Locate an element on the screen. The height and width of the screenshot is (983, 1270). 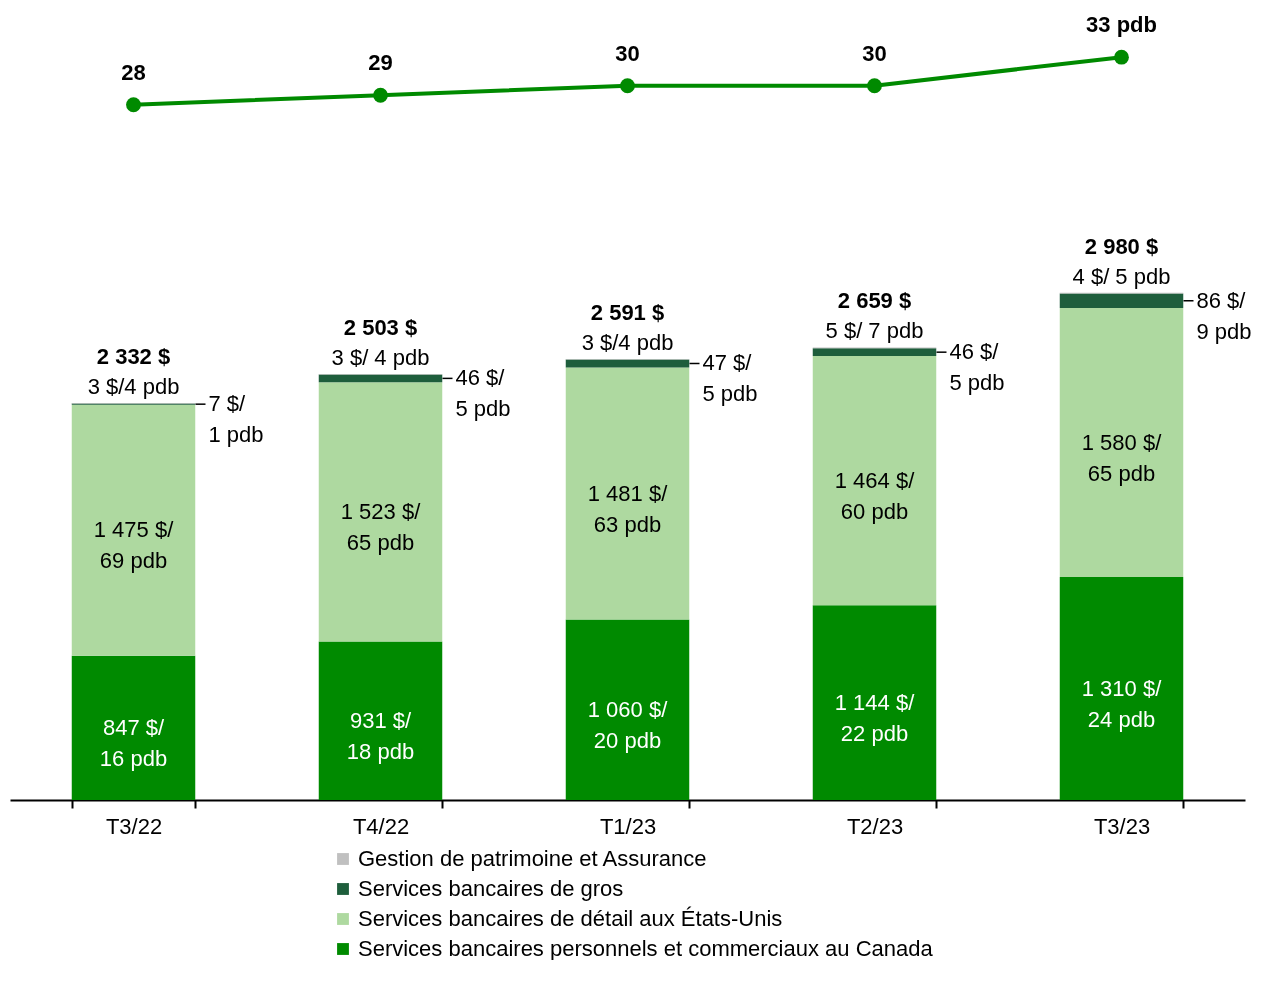
legend-label: Services bancaires de détail aux États-Unis is located at coordinates (570, 918).